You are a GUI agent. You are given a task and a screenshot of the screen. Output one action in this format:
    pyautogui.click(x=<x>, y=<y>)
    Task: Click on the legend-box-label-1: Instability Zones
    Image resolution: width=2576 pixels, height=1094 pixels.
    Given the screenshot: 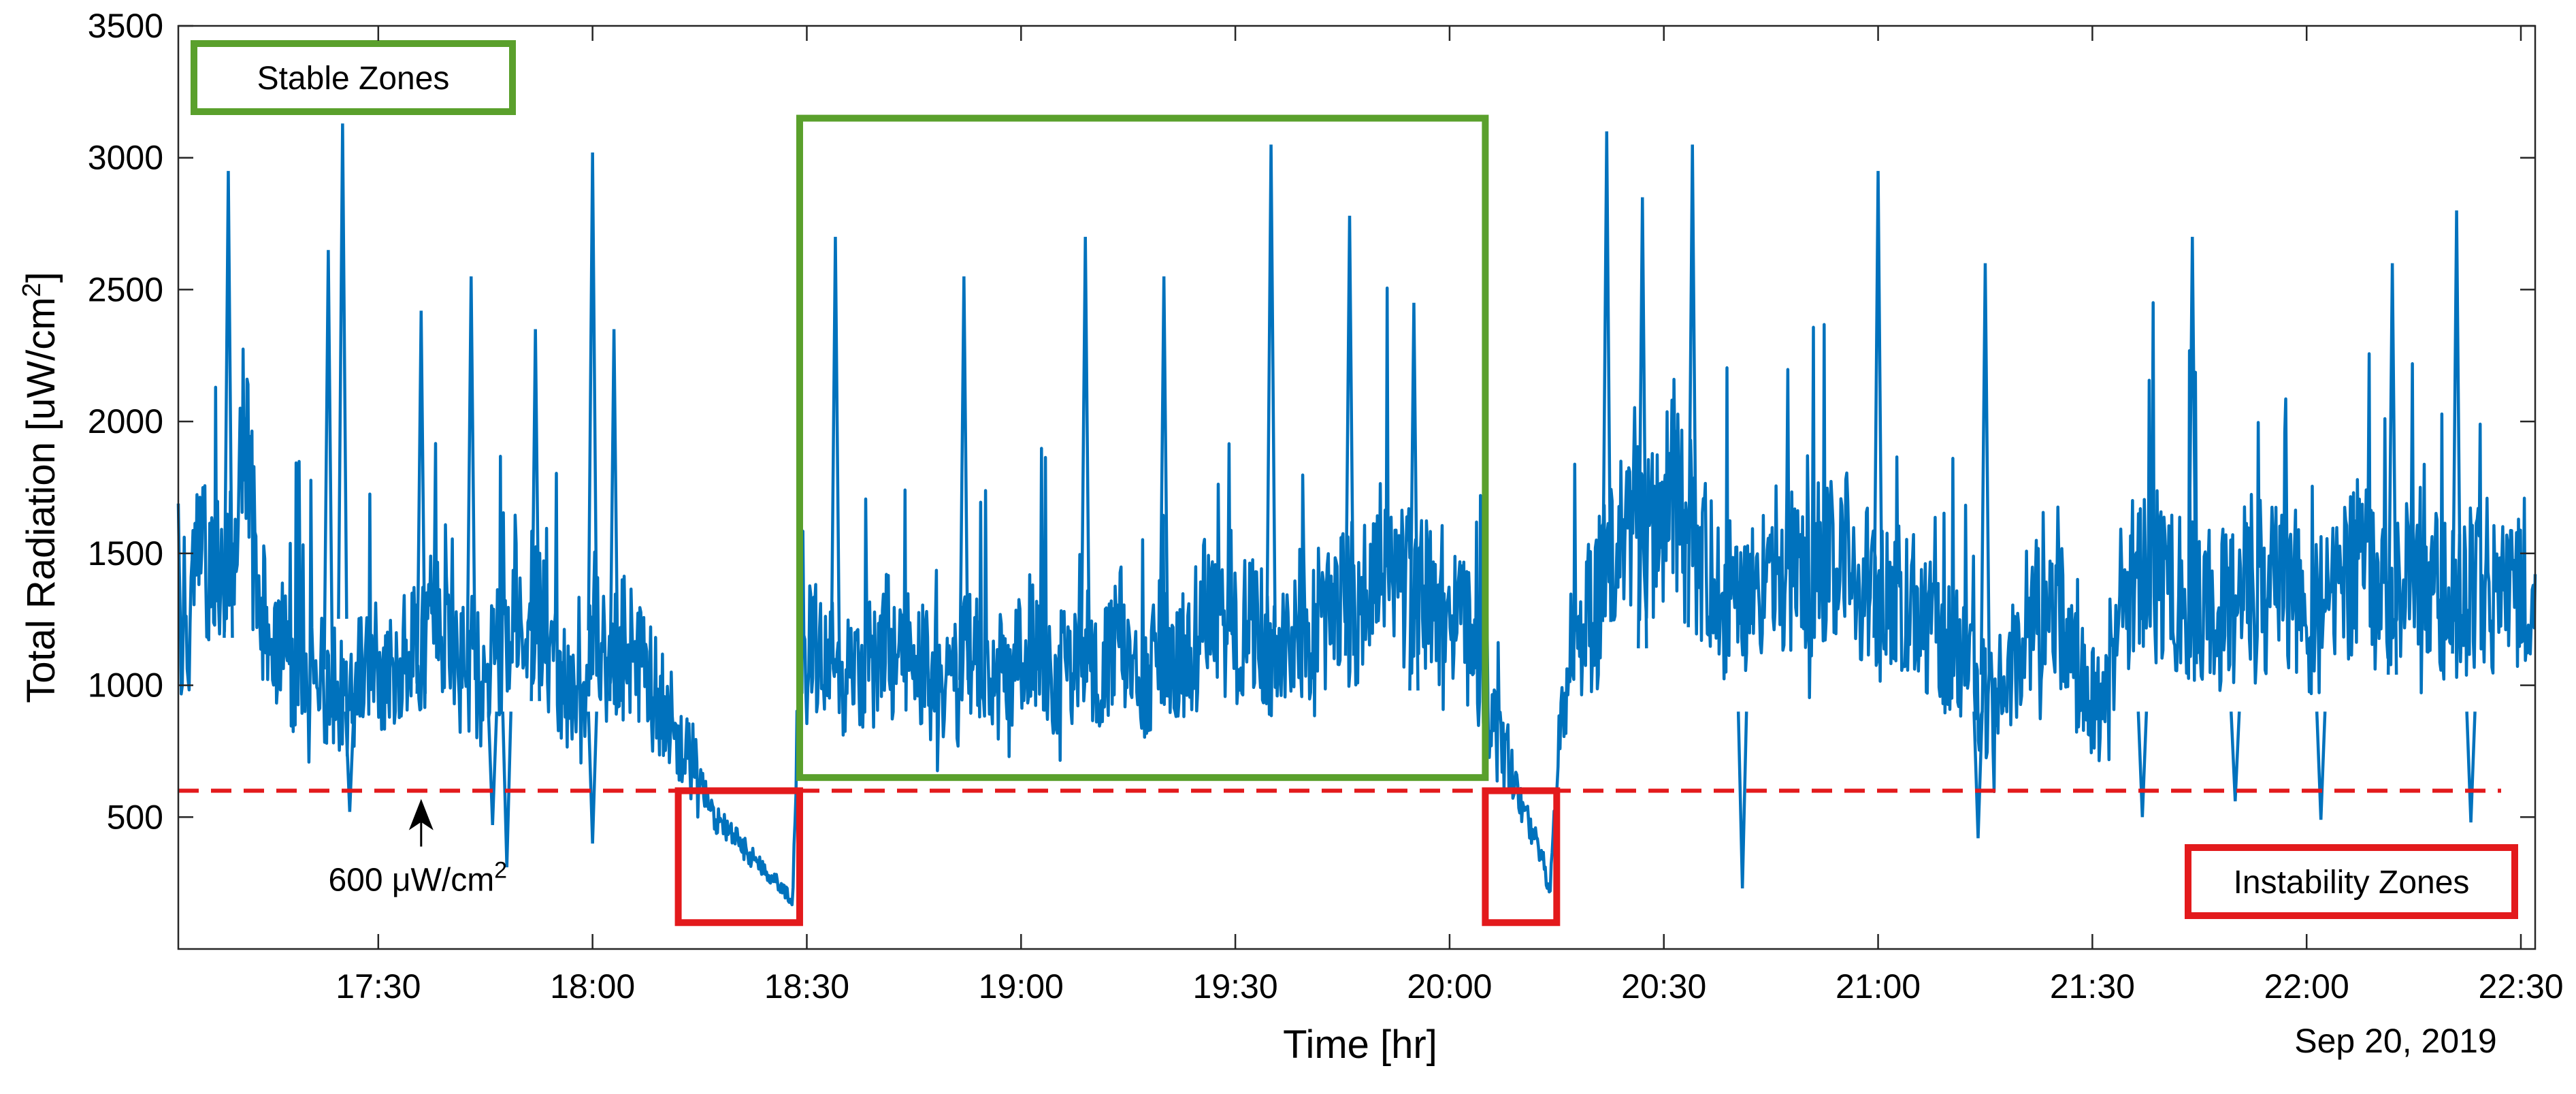 What is the action you would take?
    pyautogui.click(x=2352, y=883)
    